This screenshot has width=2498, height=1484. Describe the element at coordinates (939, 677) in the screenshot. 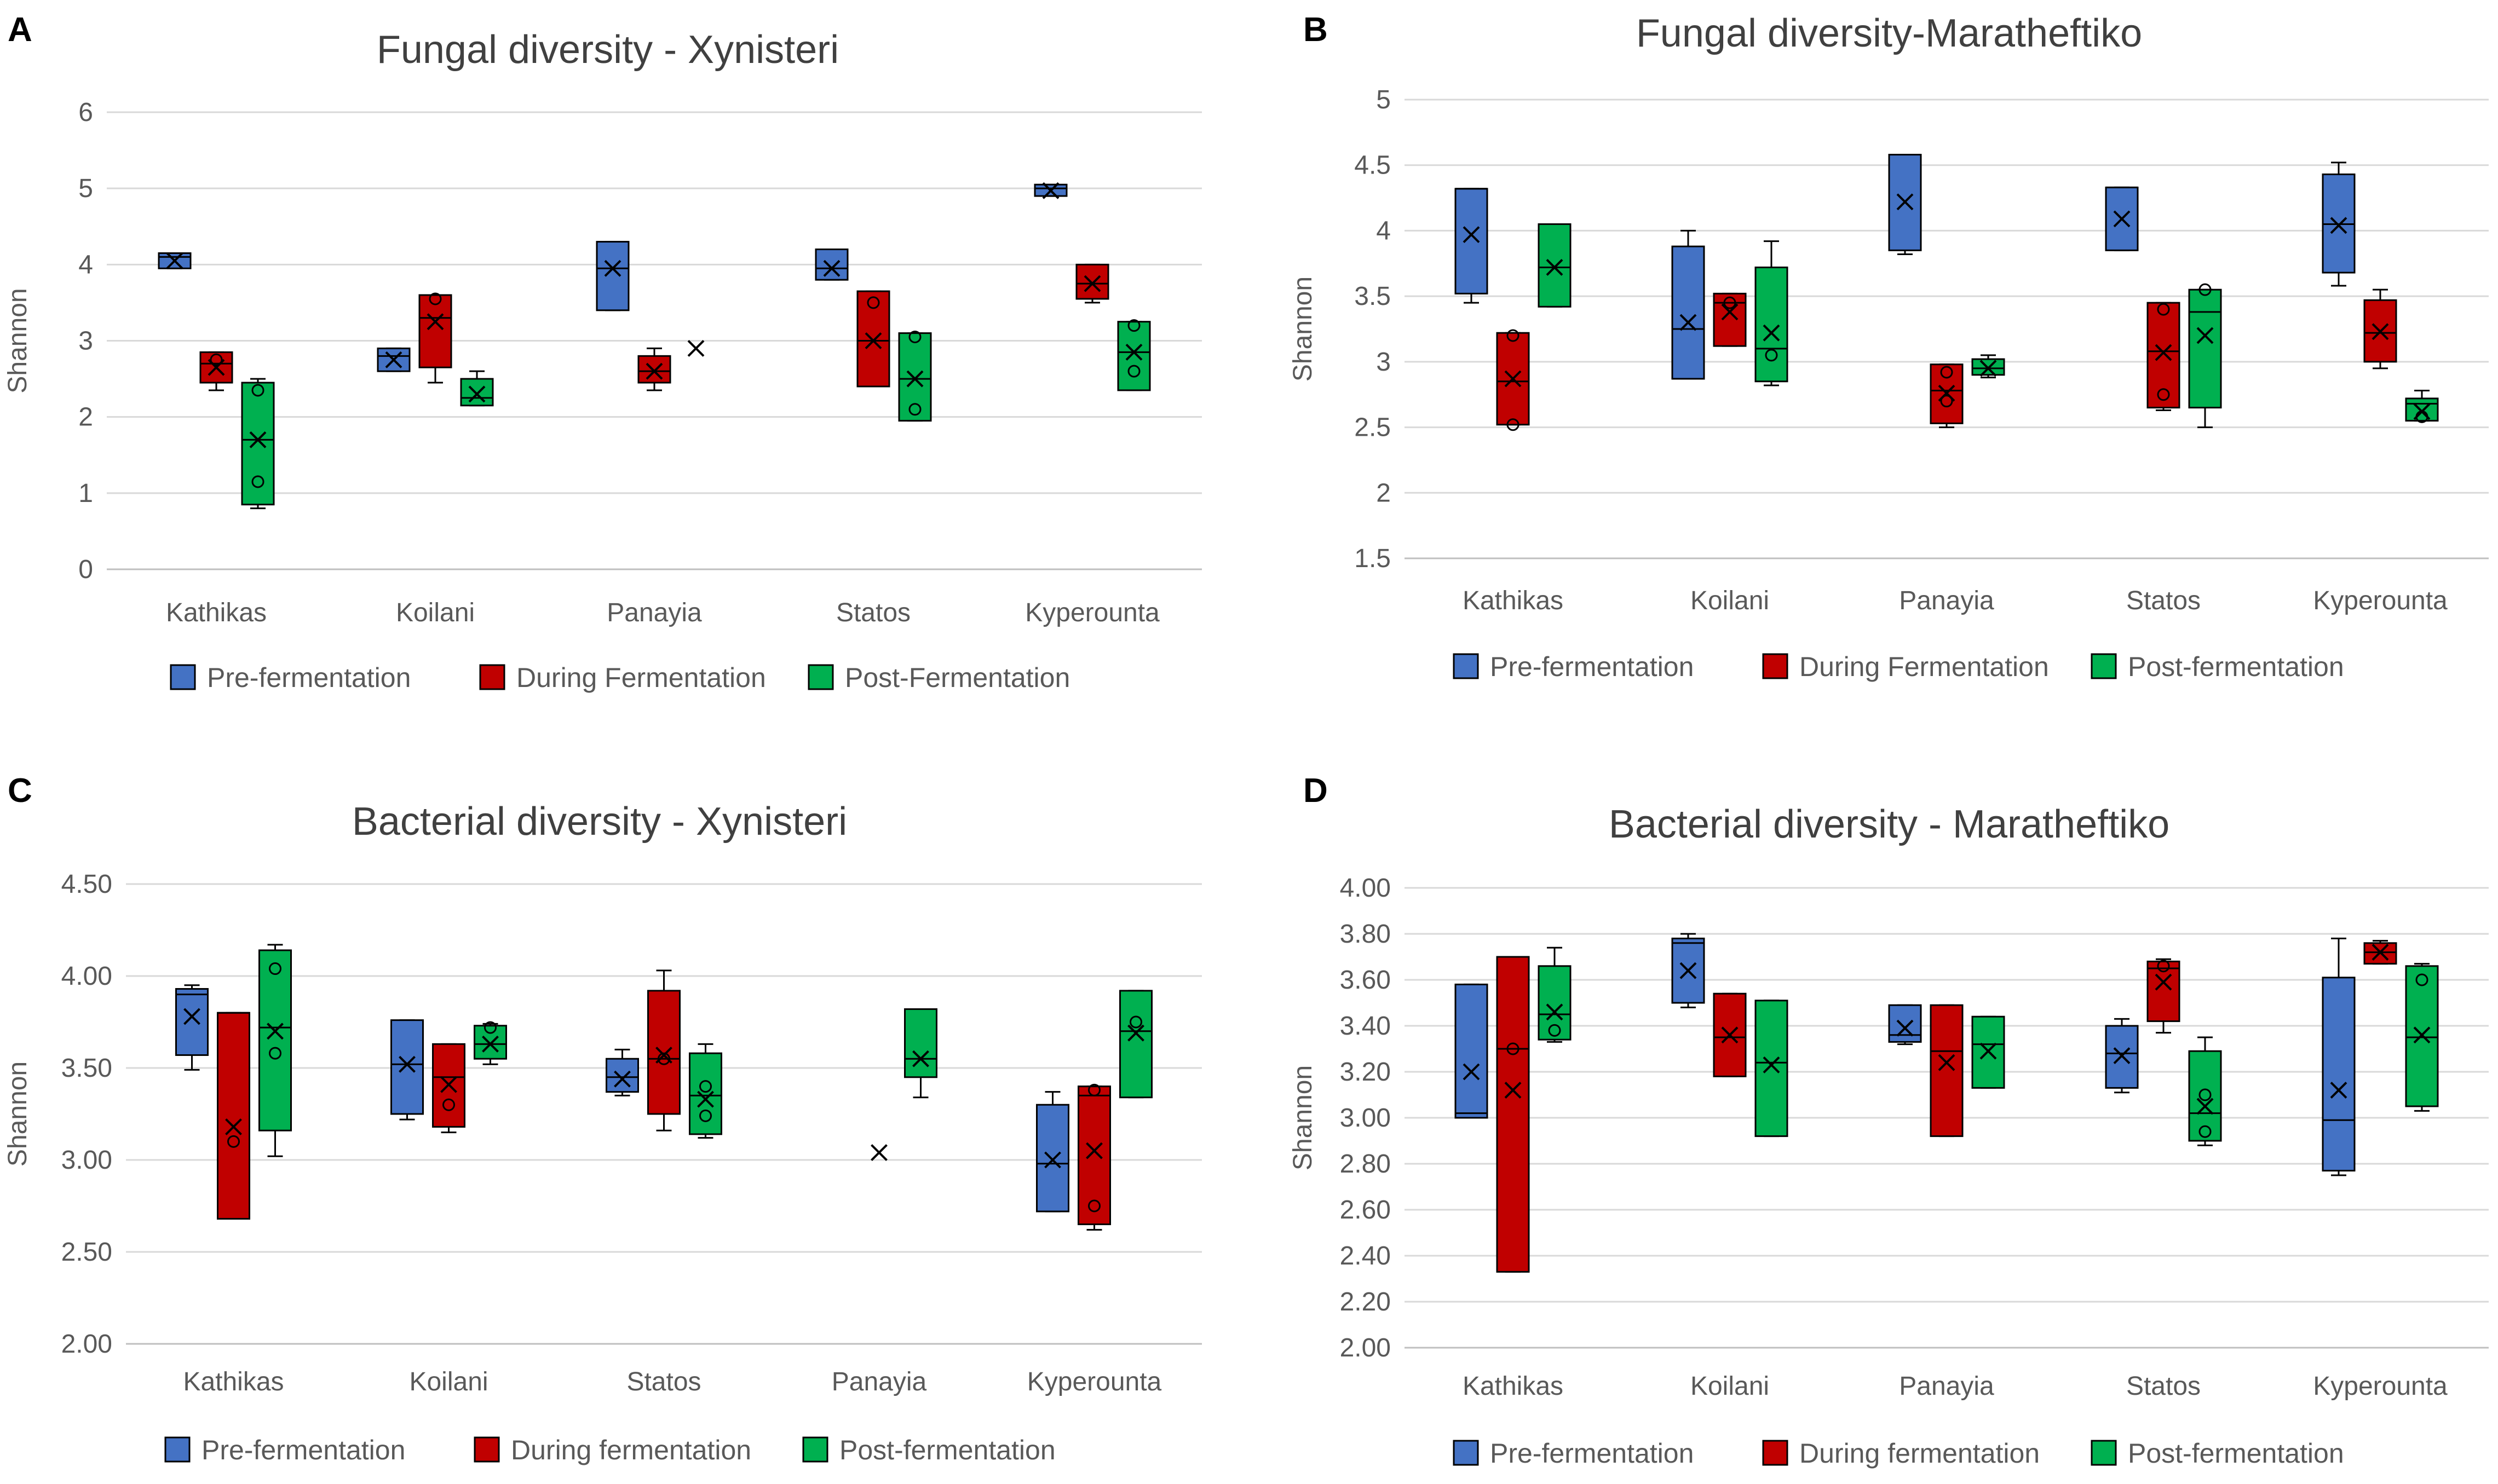

I see `legend-item-post: Post-Fermentation` at that location.